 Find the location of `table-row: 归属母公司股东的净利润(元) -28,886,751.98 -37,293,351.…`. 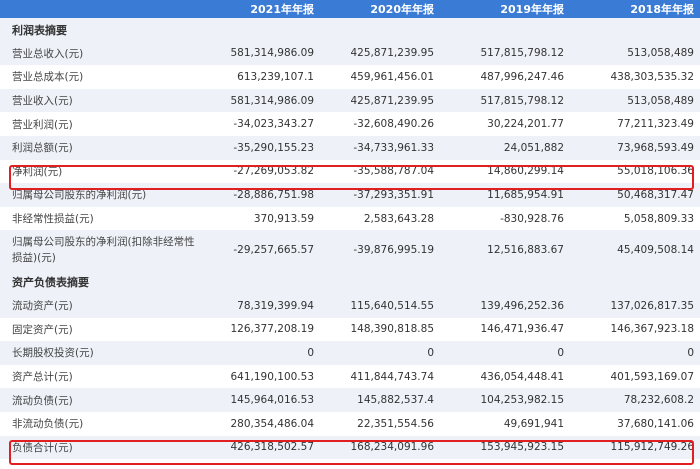

table-row: 归属母公司股东的净利润(元) -28,886,751.98 -37,293,351.… is located at coordinates (350, 195).